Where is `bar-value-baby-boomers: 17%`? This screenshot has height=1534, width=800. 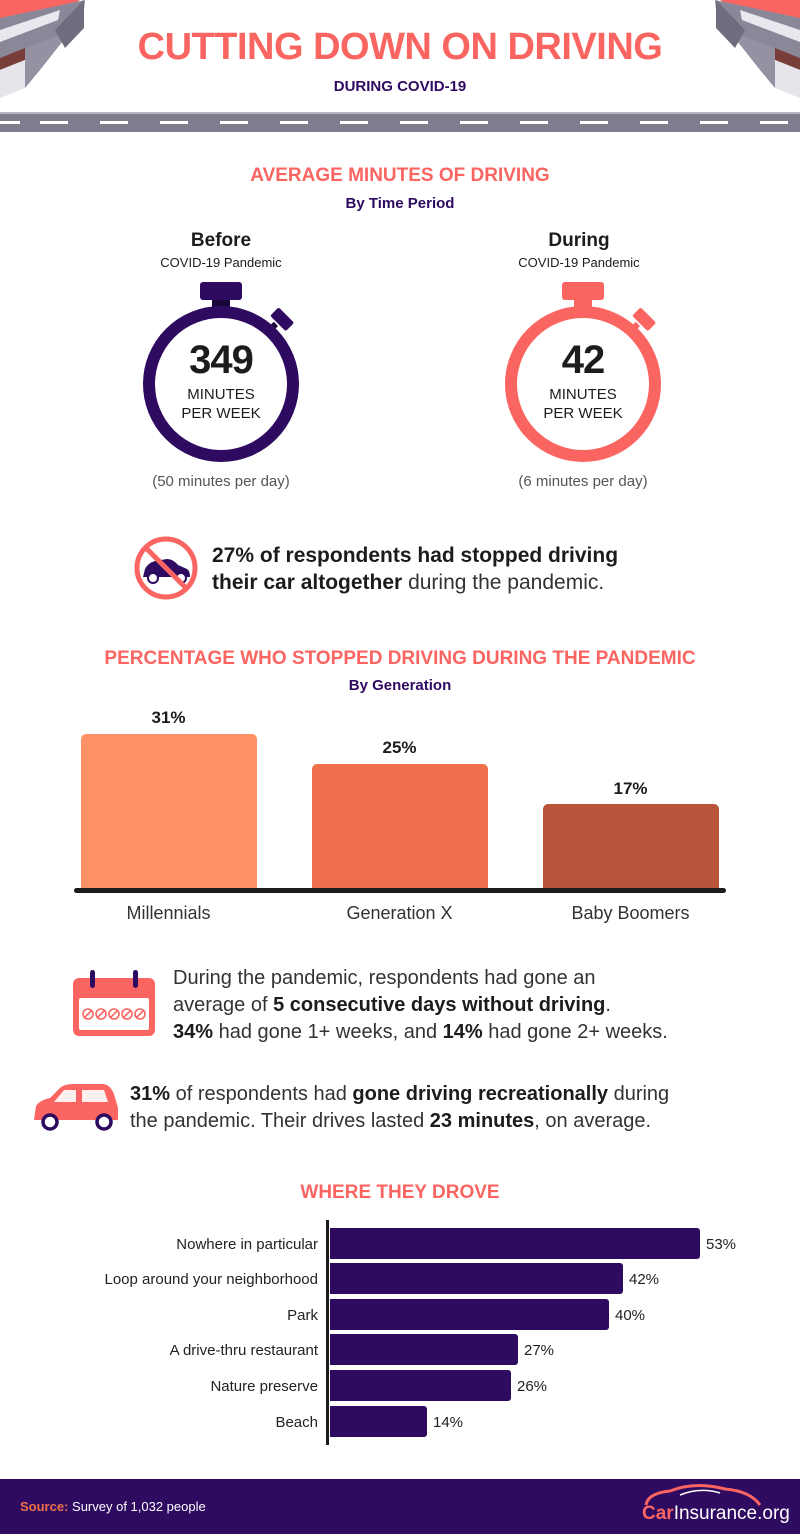 bar-value-baby-boomers: 17% is located at coordinates (630, 788).